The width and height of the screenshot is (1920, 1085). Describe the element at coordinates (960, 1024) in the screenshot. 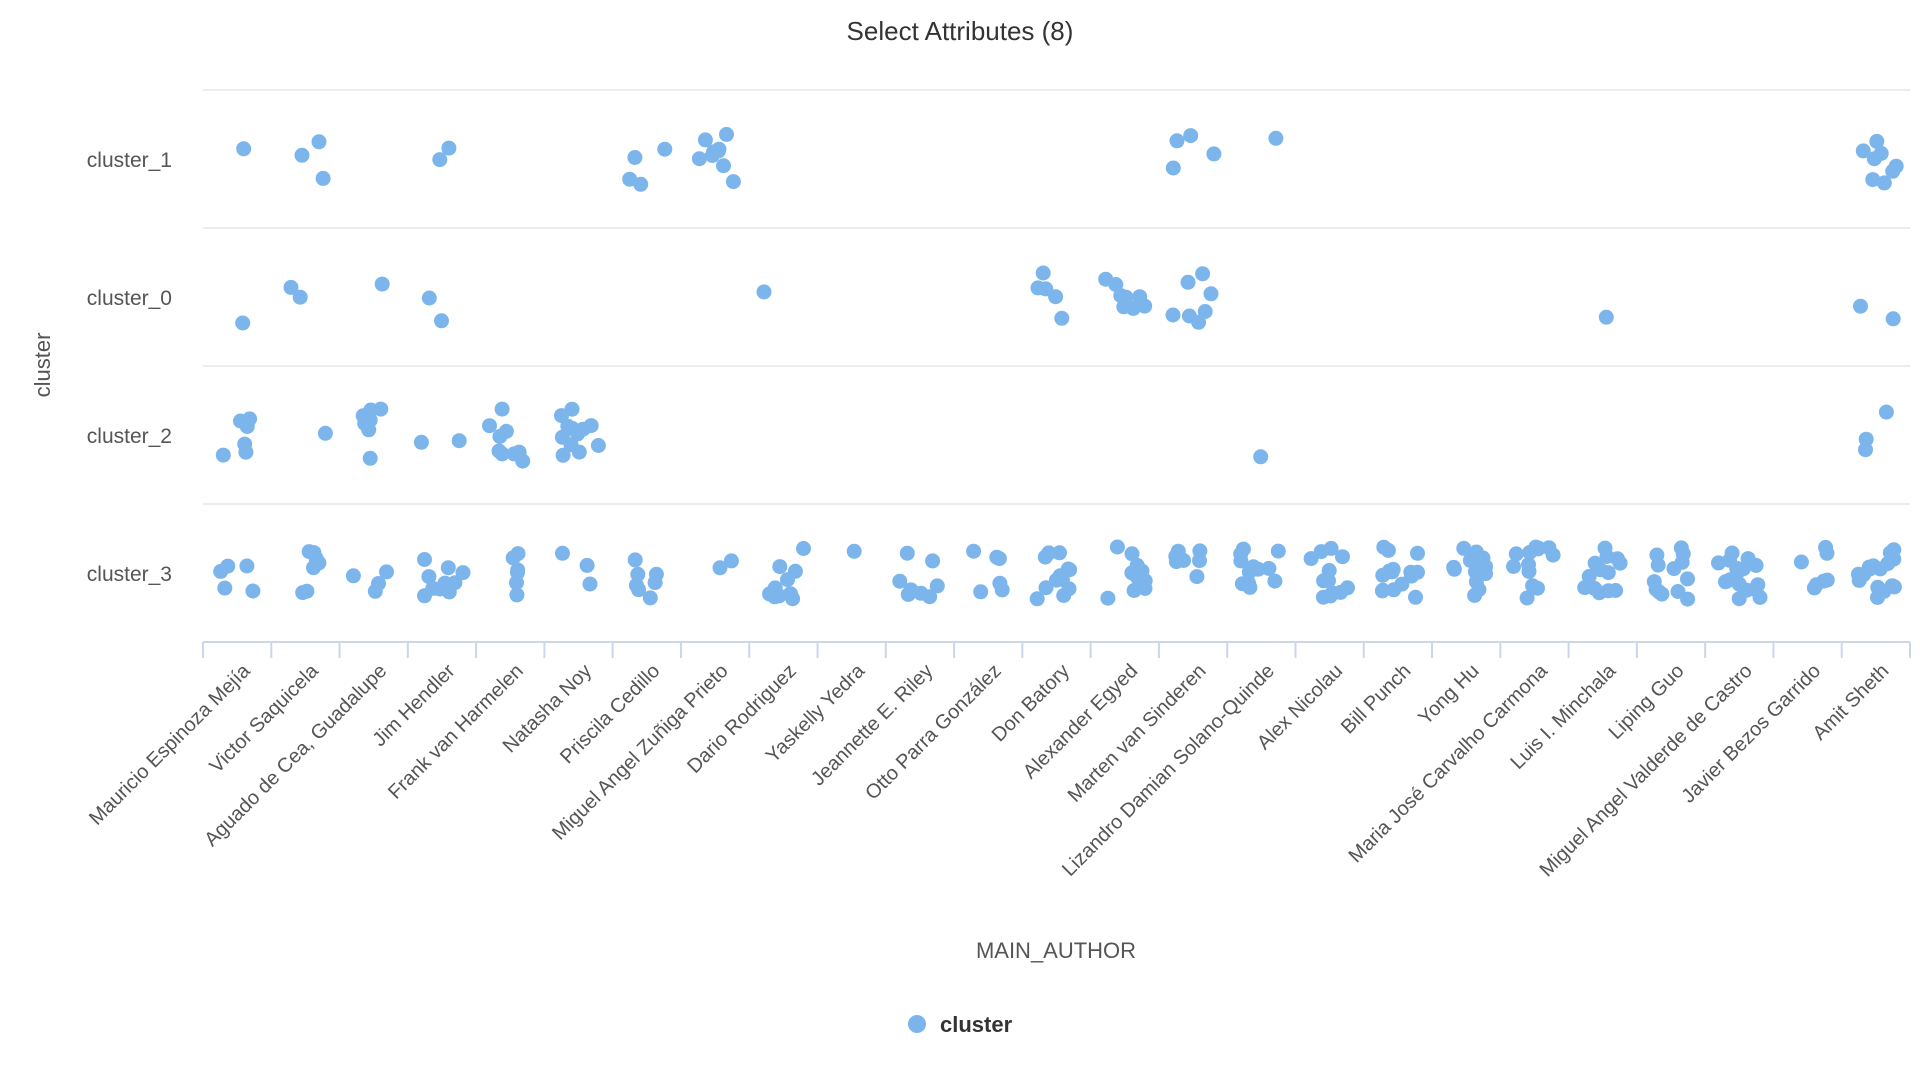

I see `legend: cluster` at that location.